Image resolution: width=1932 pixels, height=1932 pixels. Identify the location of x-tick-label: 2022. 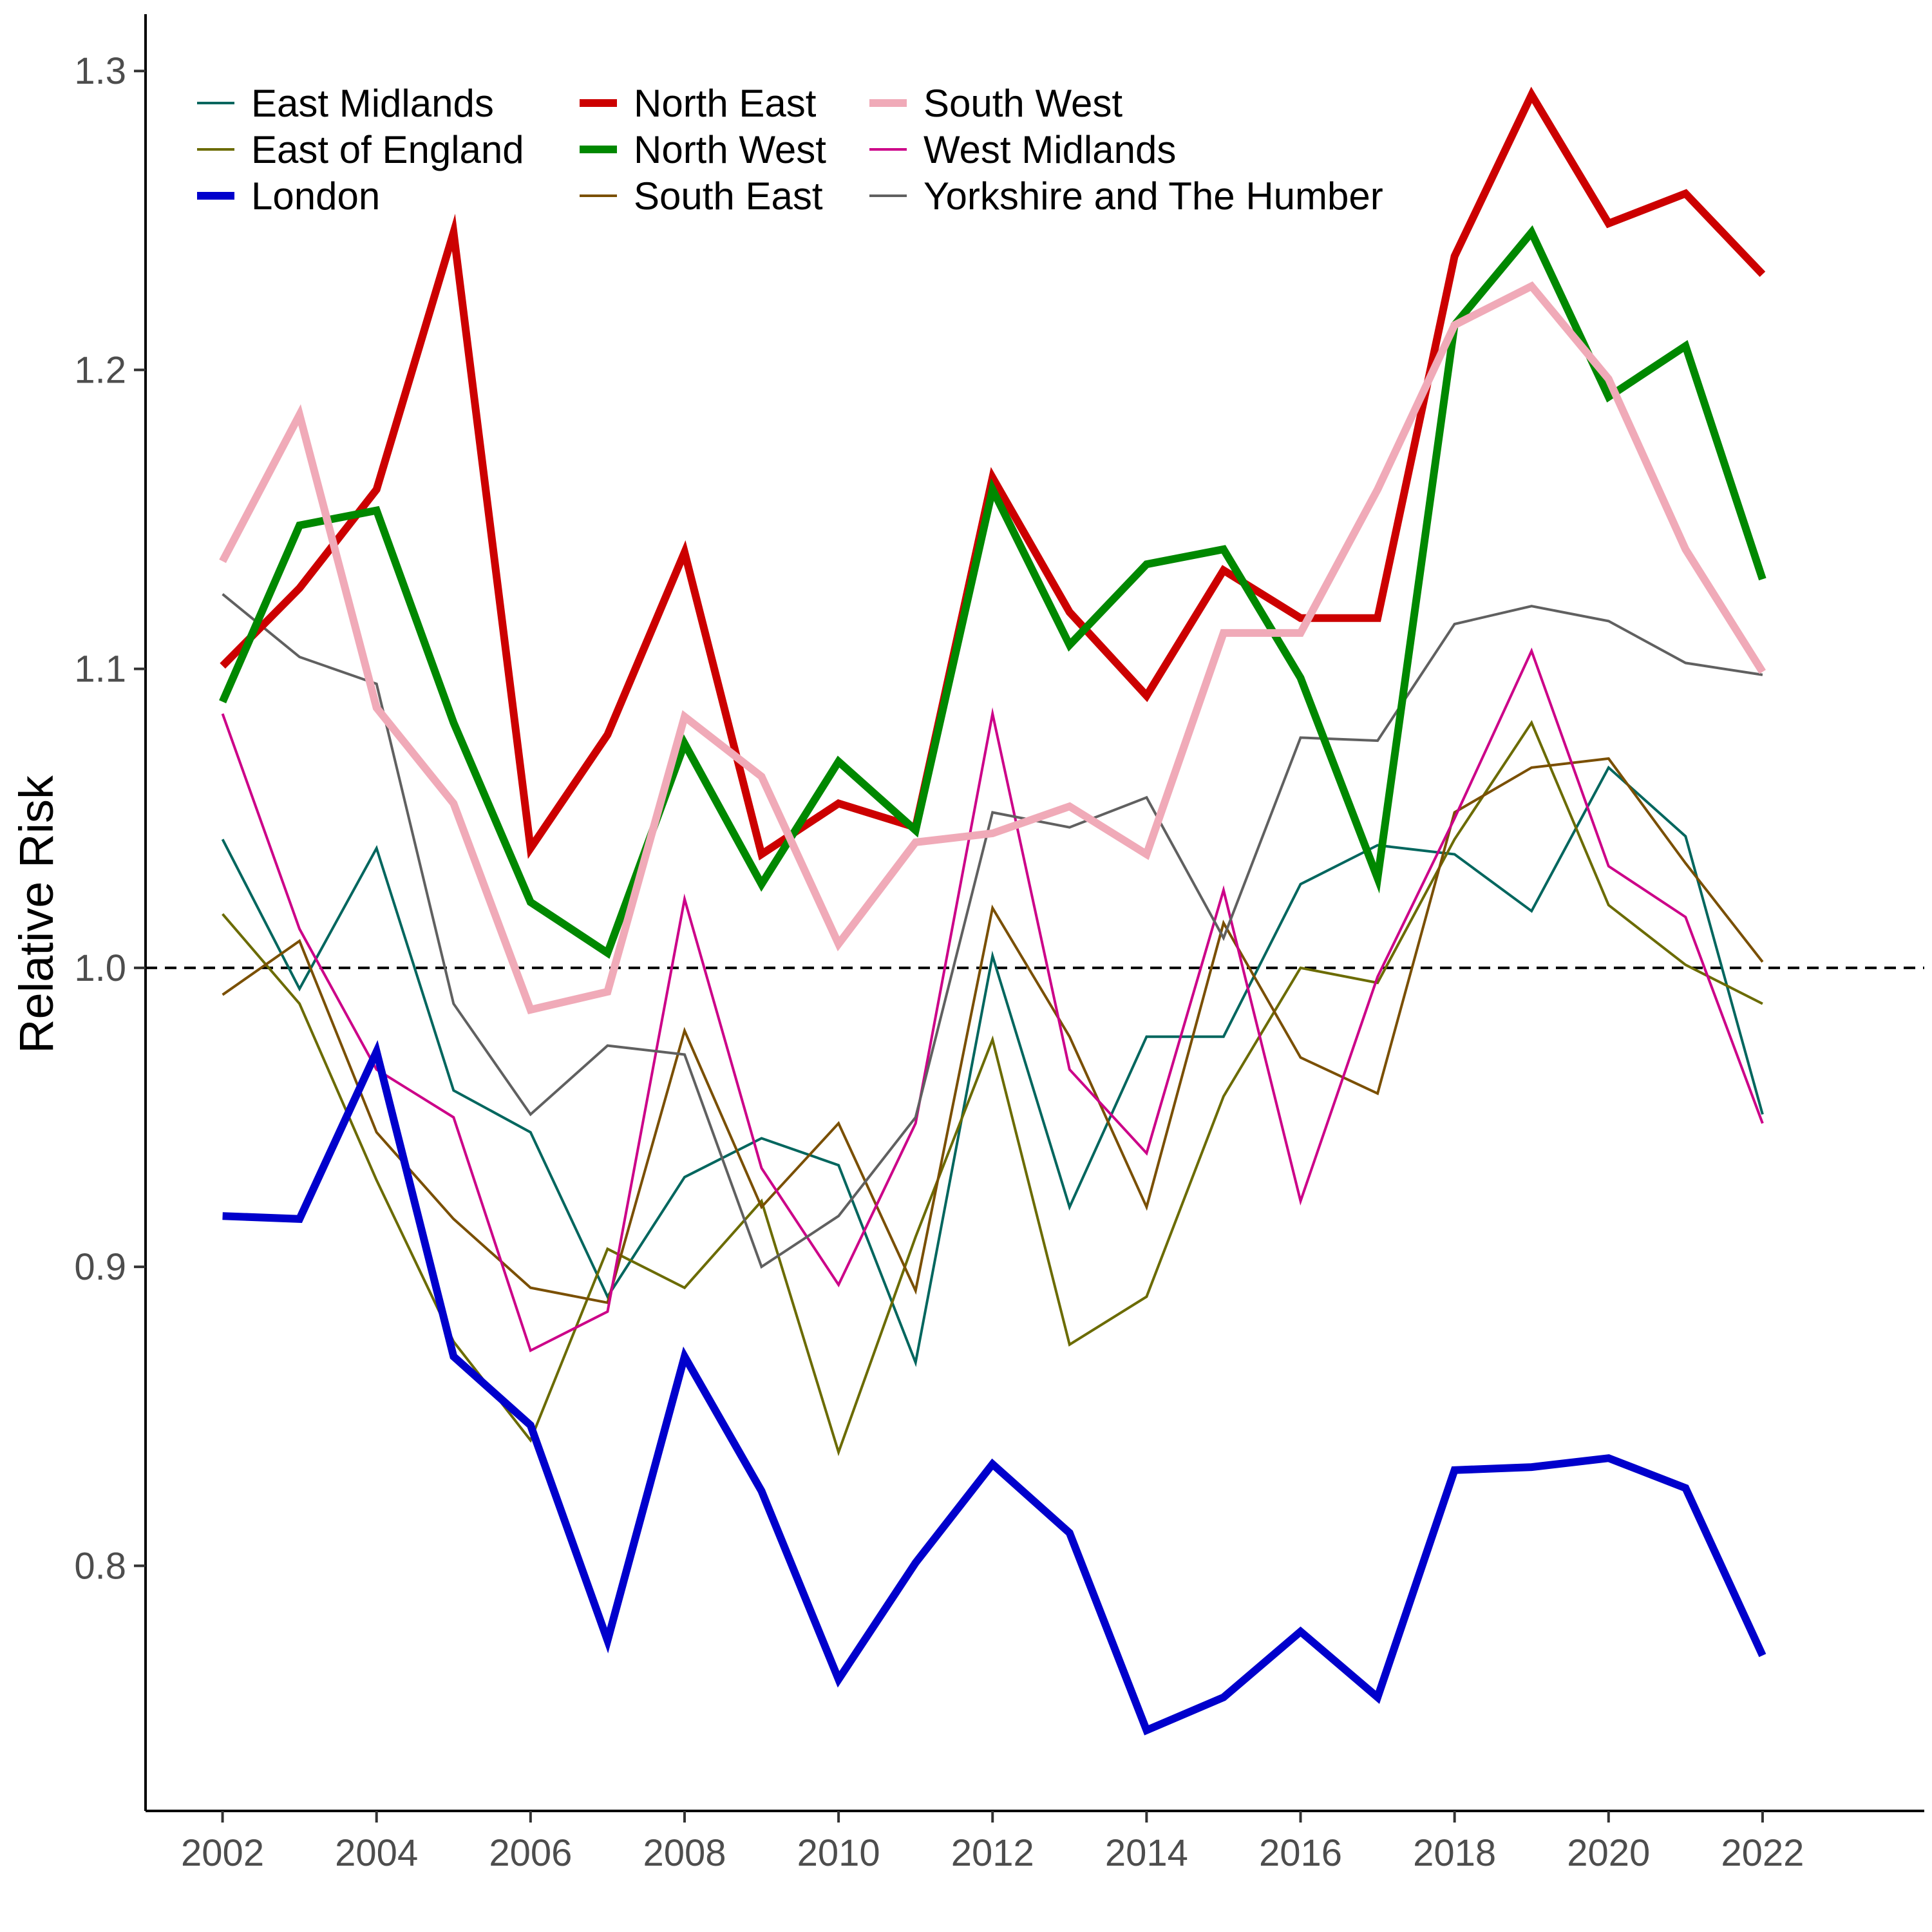
(1762, 1853).